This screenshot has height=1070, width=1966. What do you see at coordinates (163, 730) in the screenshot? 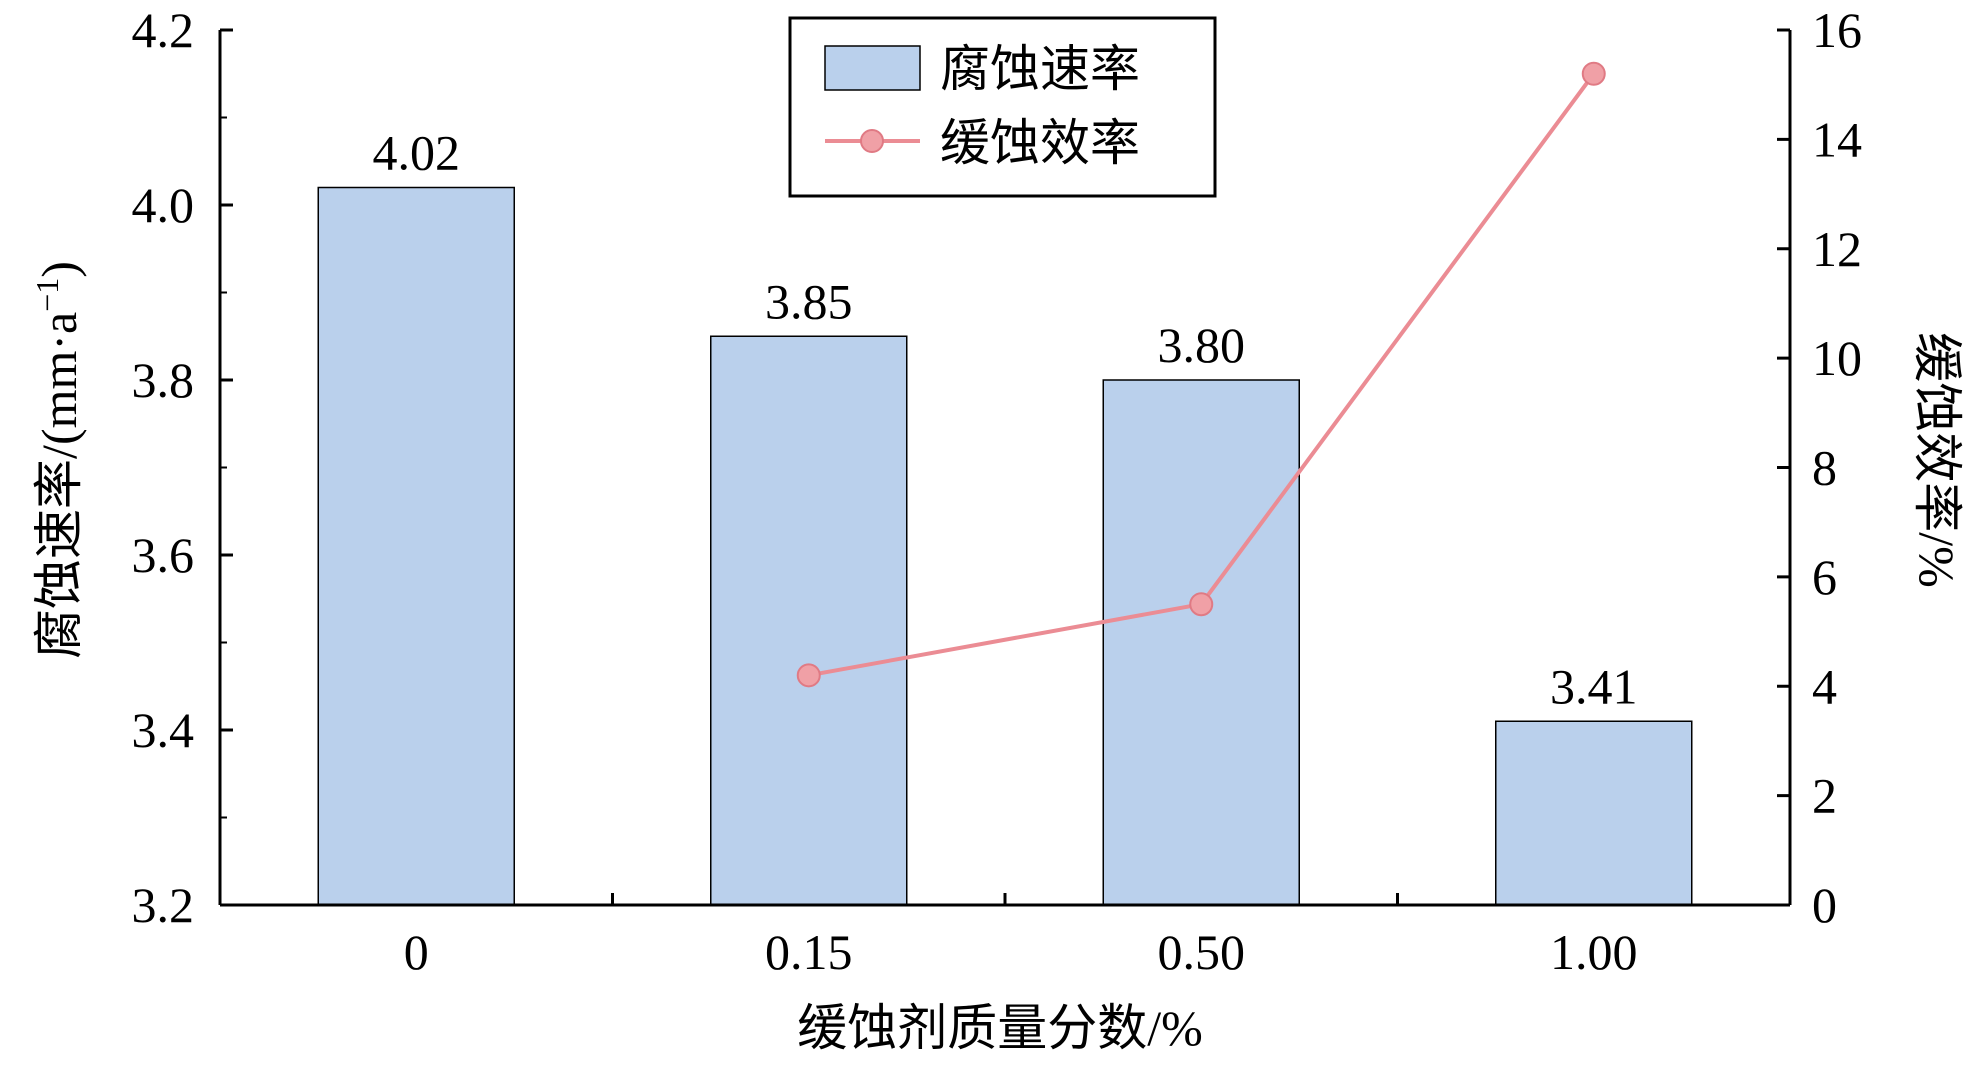
I see `left-y-tick-label-1: 3.4` at bounding box center [163, 730].